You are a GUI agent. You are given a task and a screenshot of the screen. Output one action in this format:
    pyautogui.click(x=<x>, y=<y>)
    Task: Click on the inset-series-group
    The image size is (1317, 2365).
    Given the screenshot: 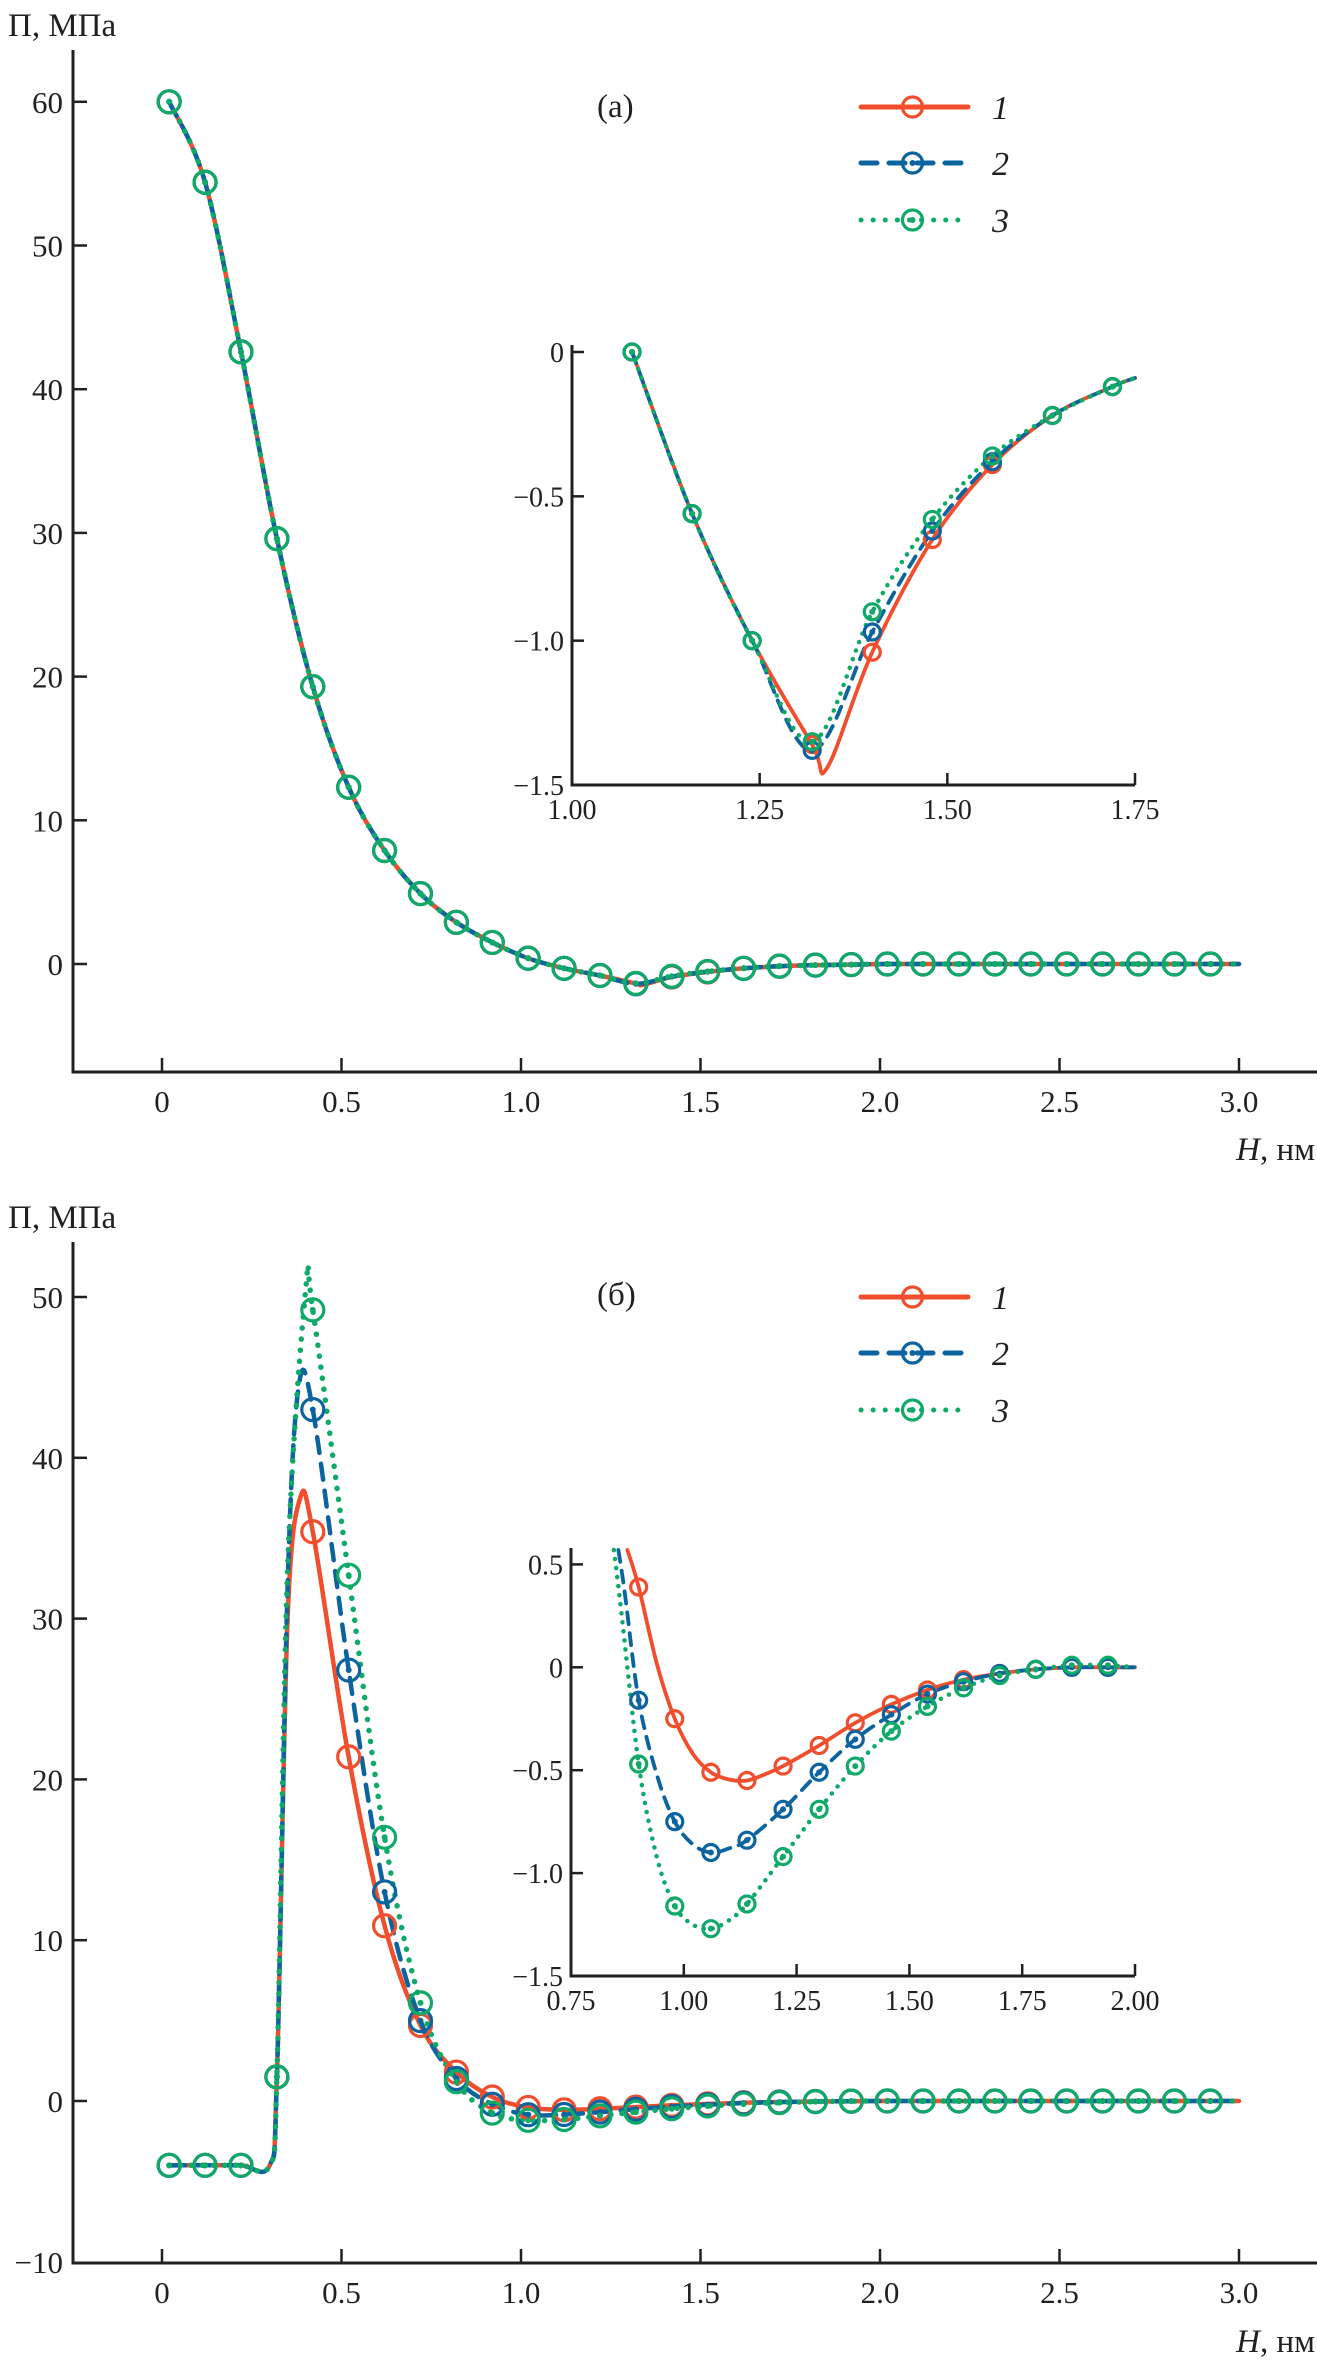 What is the action you would take?
    pyautogui.click(x=874, y=1739)
    